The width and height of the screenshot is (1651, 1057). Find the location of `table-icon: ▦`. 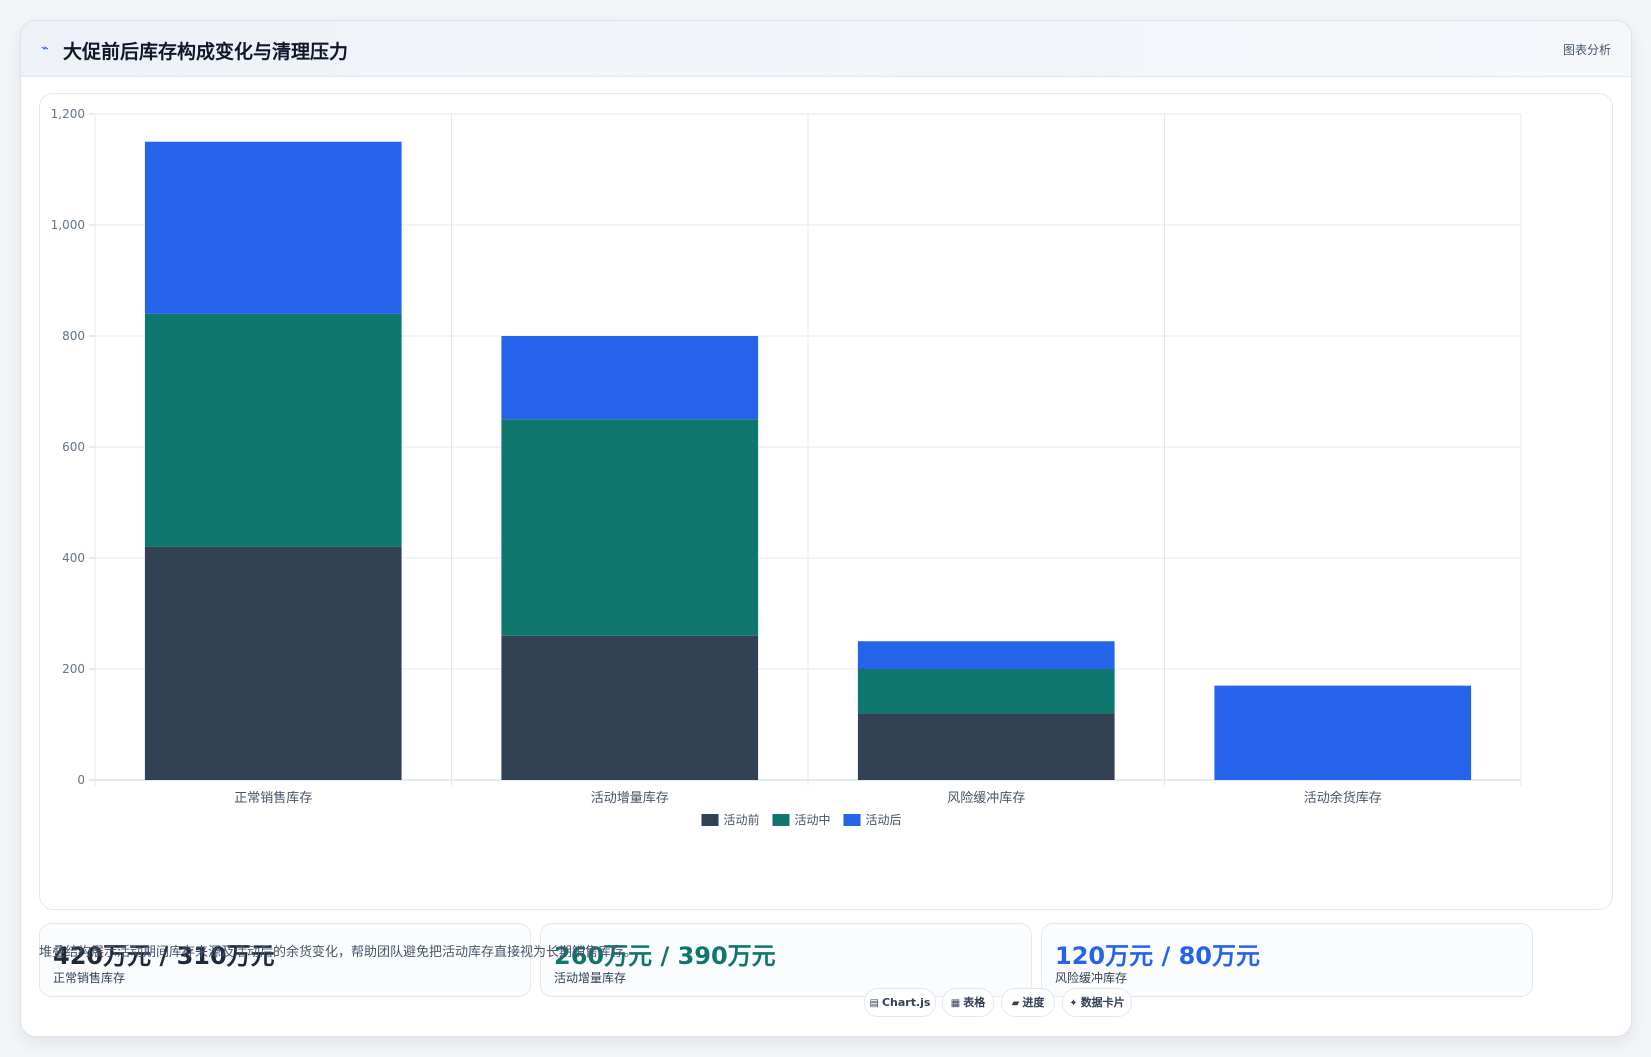

table-icon: ▦ is located at coordinates (955, 1003).